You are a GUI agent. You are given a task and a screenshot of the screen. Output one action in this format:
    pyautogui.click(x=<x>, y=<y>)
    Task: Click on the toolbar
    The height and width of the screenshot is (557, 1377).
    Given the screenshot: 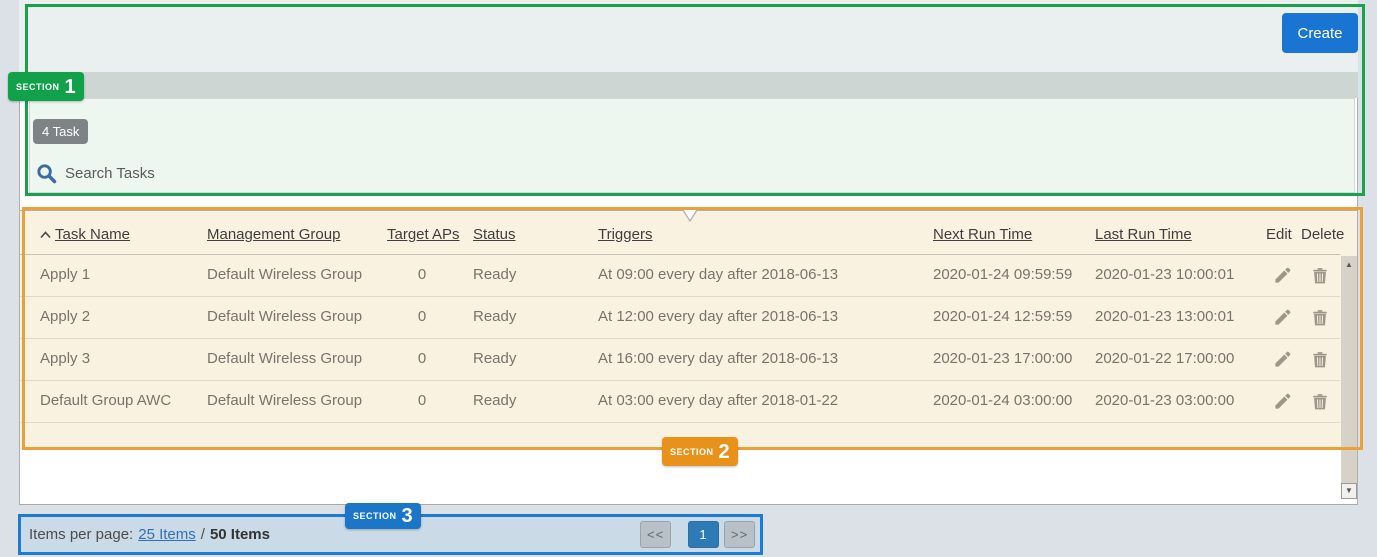 What is the action you would take?
    pyautogui.click(x=688, y=36)
    